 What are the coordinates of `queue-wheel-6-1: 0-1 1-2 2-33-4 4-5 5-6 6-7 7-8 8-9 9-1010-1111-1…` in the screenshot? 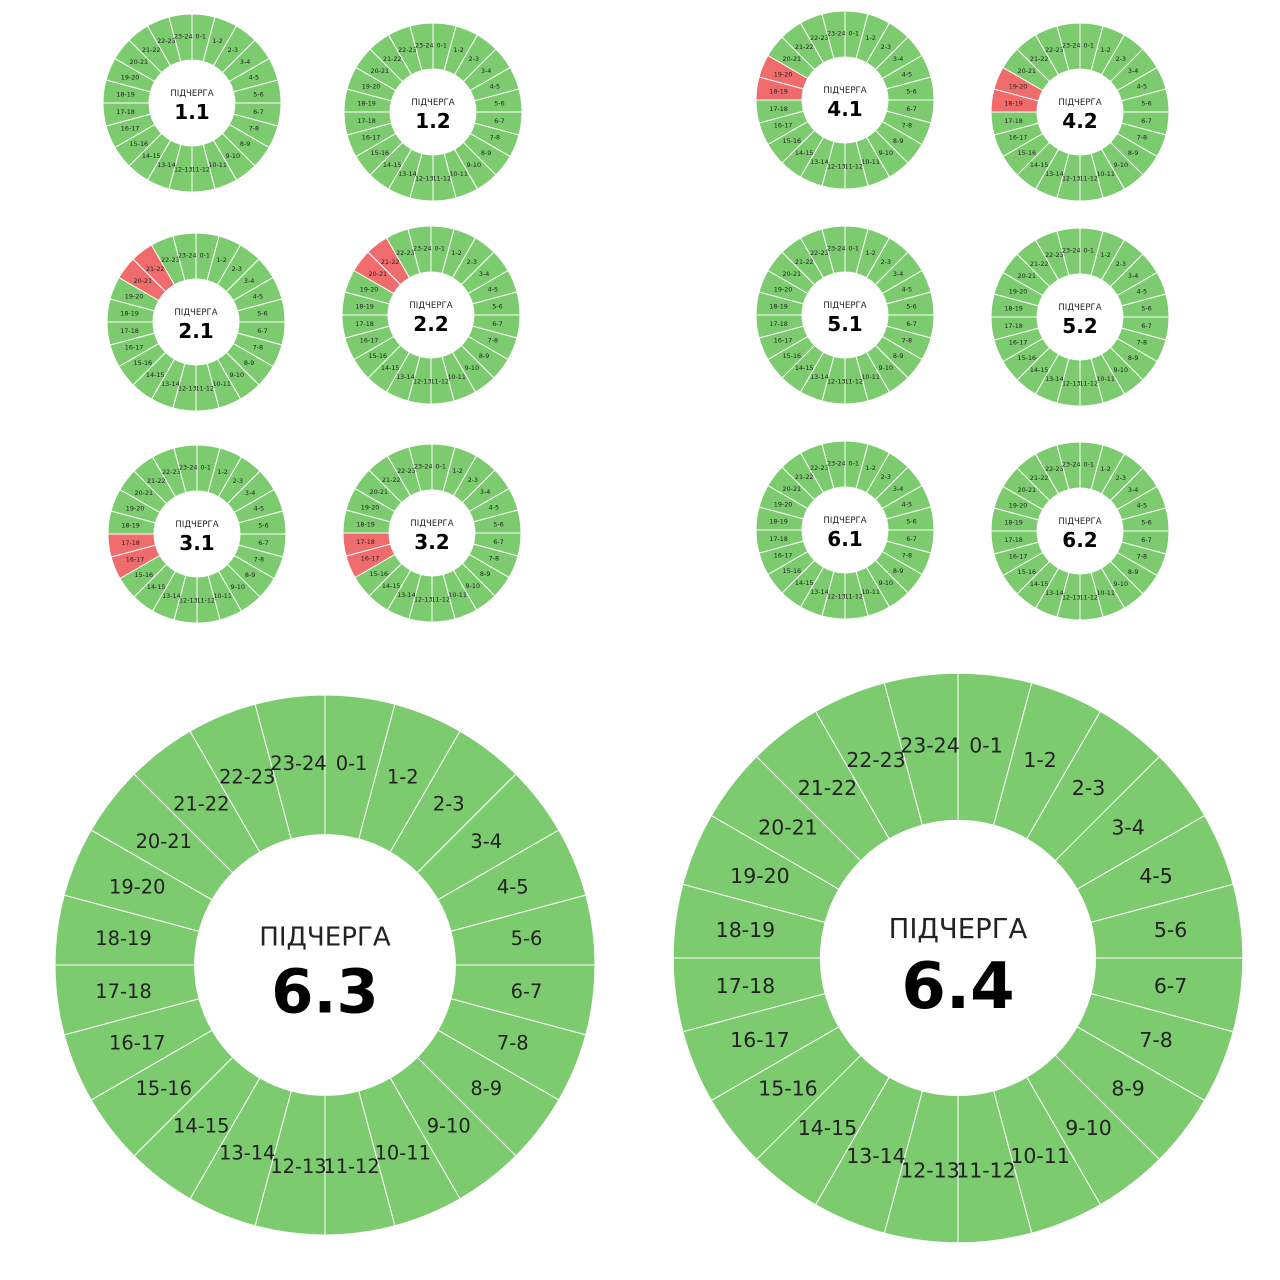 It's located at (845, 530).